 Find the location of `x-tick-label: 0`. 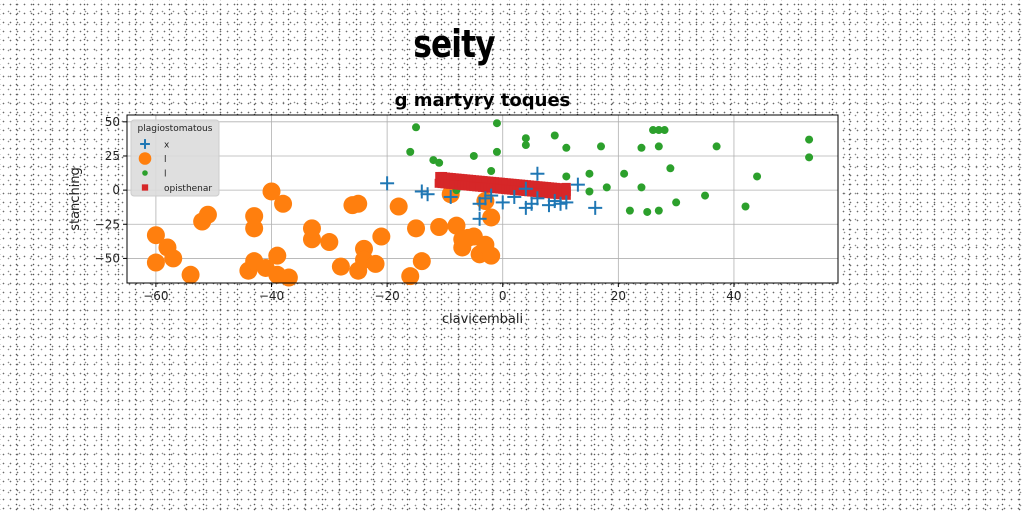

x-tick-label: 0 is located at coordinates (503, 296).